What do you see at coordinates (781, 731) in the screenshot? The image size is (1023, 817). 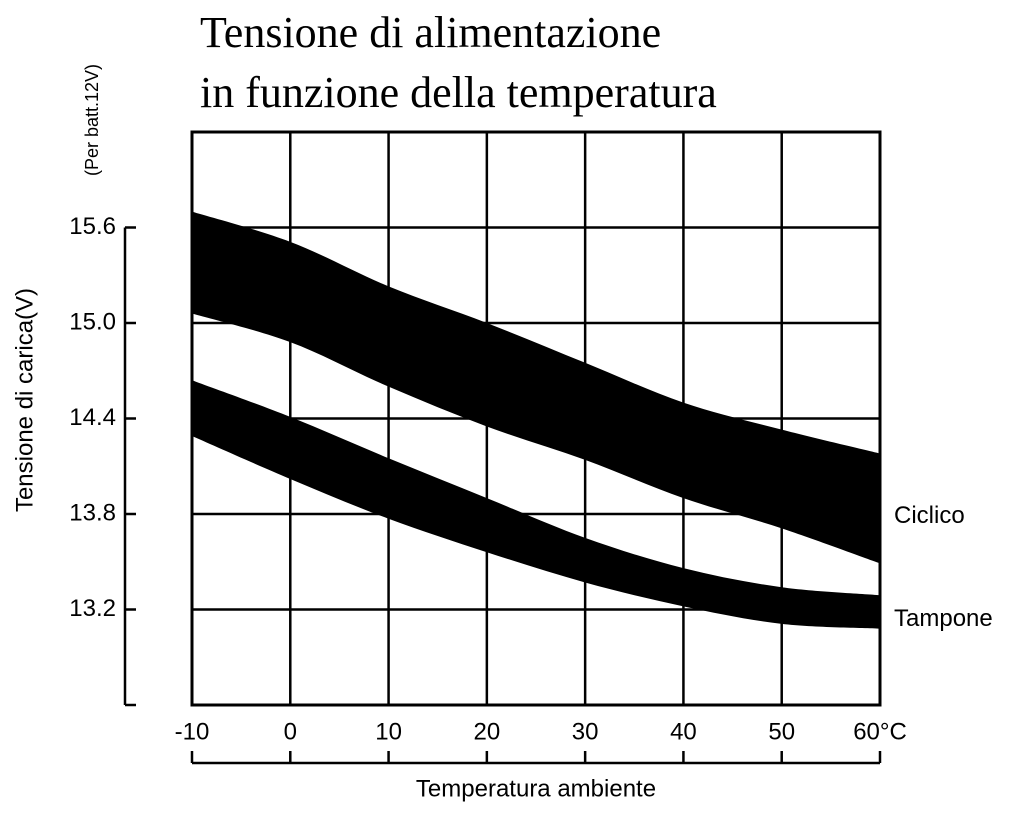 I see `x-tick-label: 50` at bounding box center [781, 731].